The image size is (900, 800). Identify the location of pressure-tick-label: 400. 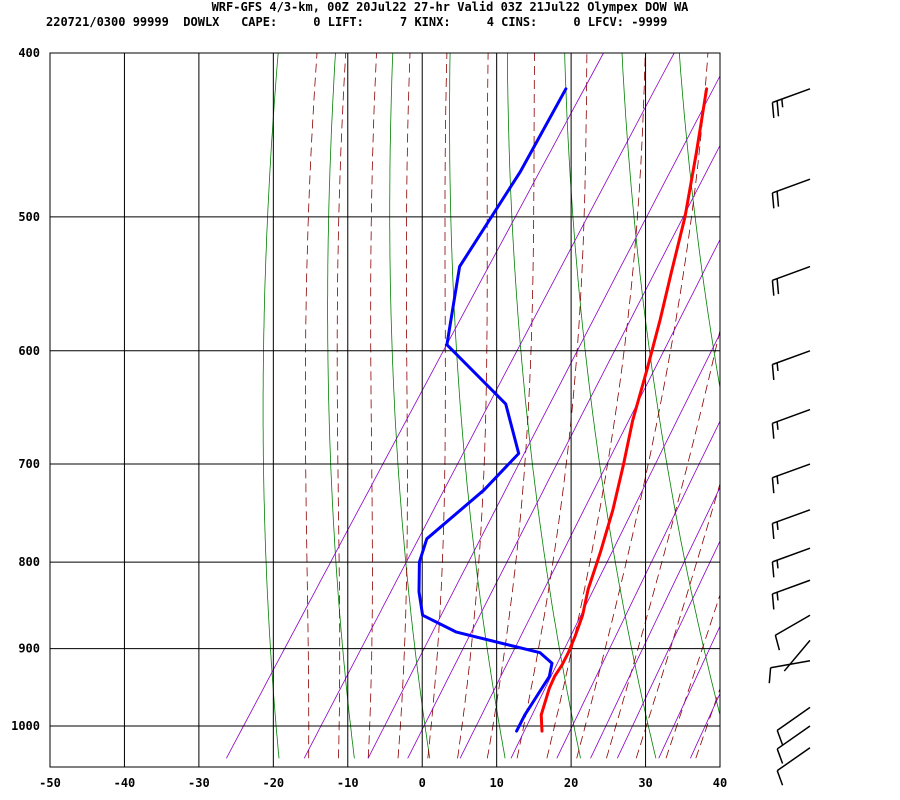
(29, 53).